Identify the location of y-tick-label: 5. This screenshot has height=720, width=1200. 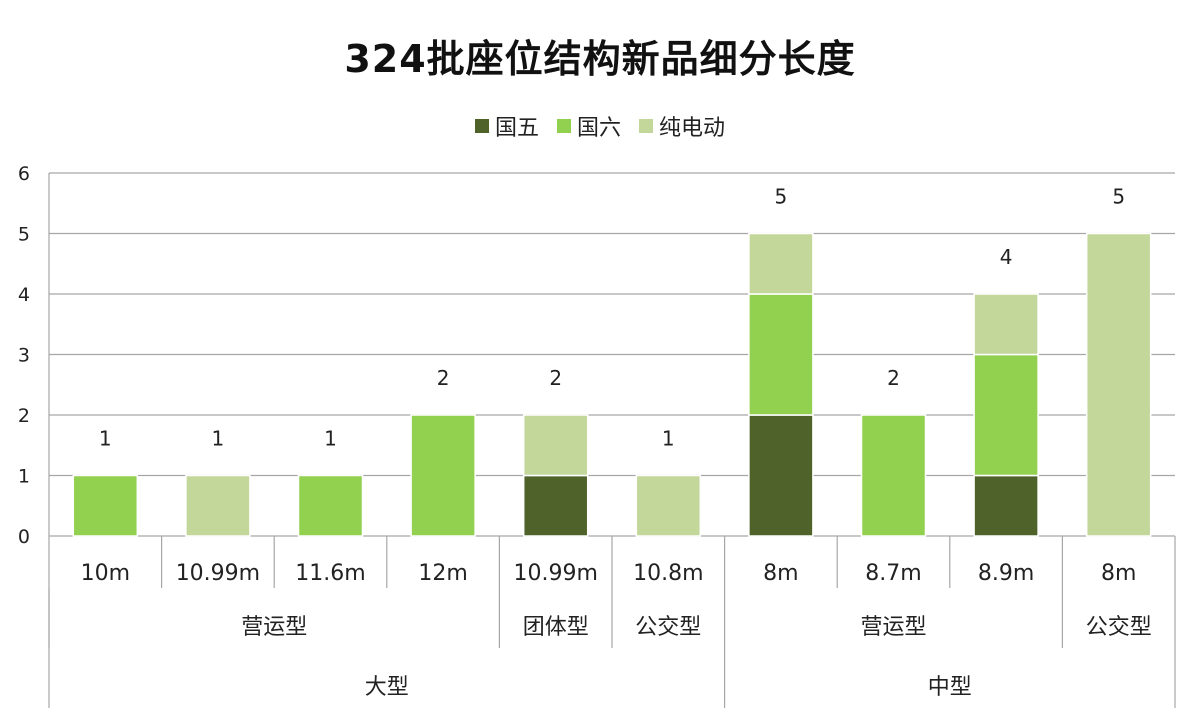
(24, 235).